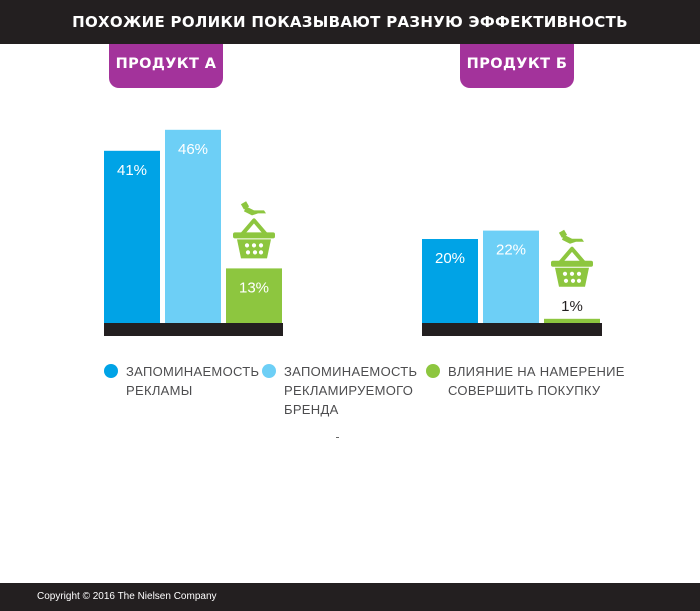 The width and height of the screenshot is (700, 611). I want to click on tab-product-a: ПРОДУКТ А, so click(166, 66).